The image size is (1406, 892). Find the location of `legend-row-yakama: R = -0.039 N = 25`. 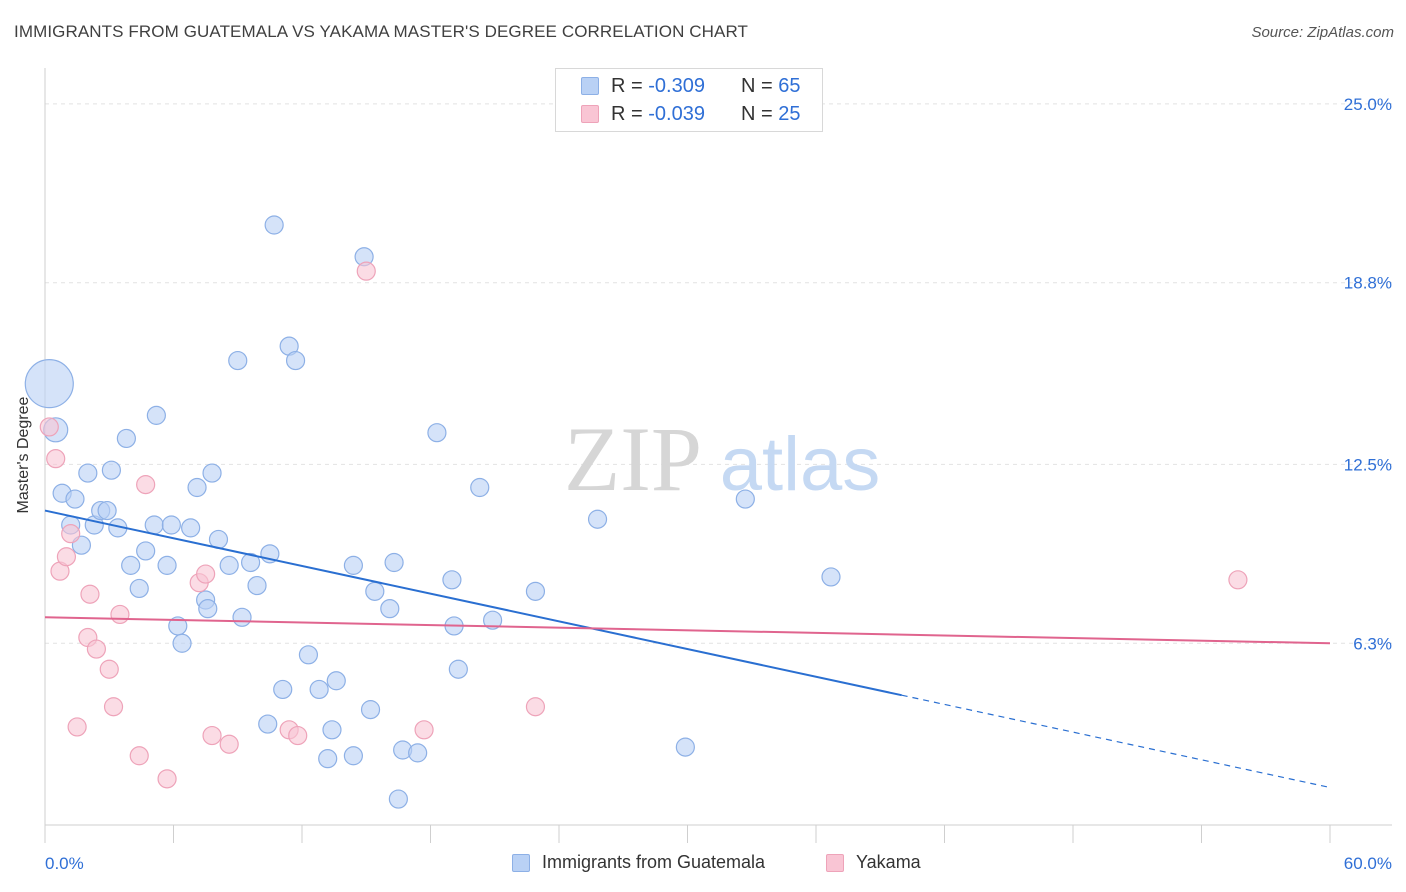

legend-row-yakama: R = -0.039 N = 25 is located at coordinates (691, 114).